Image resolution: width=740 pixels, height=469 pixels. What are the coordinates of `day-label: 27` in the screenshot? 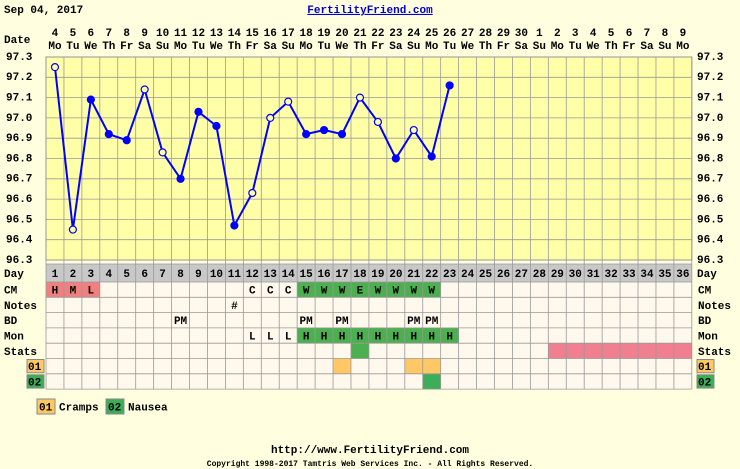 It's located at (521, 275).